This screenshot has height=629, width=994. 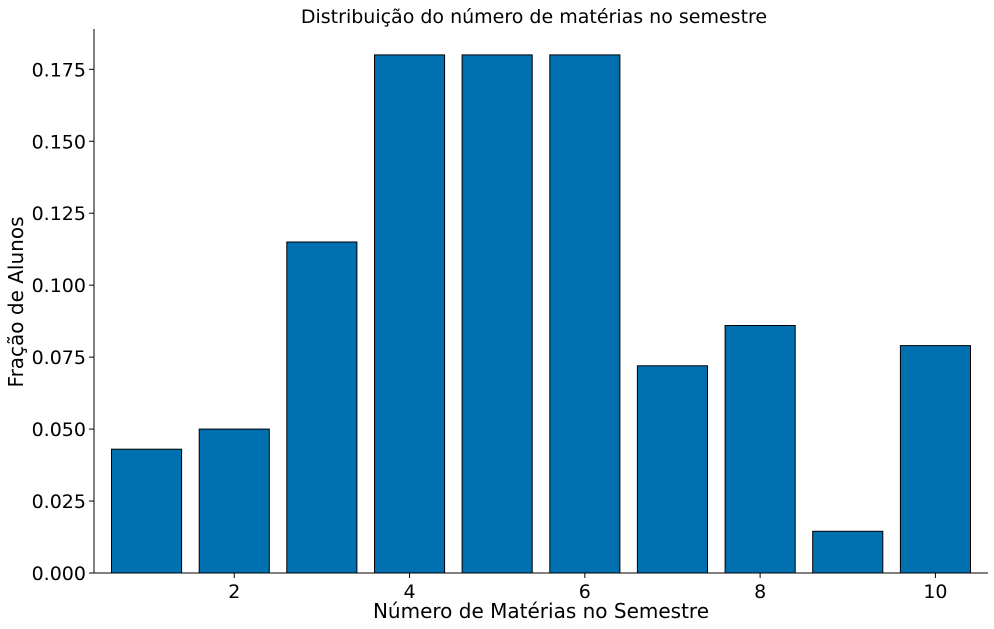 What do you see at coordinates (59, 358) in the screenshot?
I see `y-tick-label: 0.075` at bounding box center [59, 358].